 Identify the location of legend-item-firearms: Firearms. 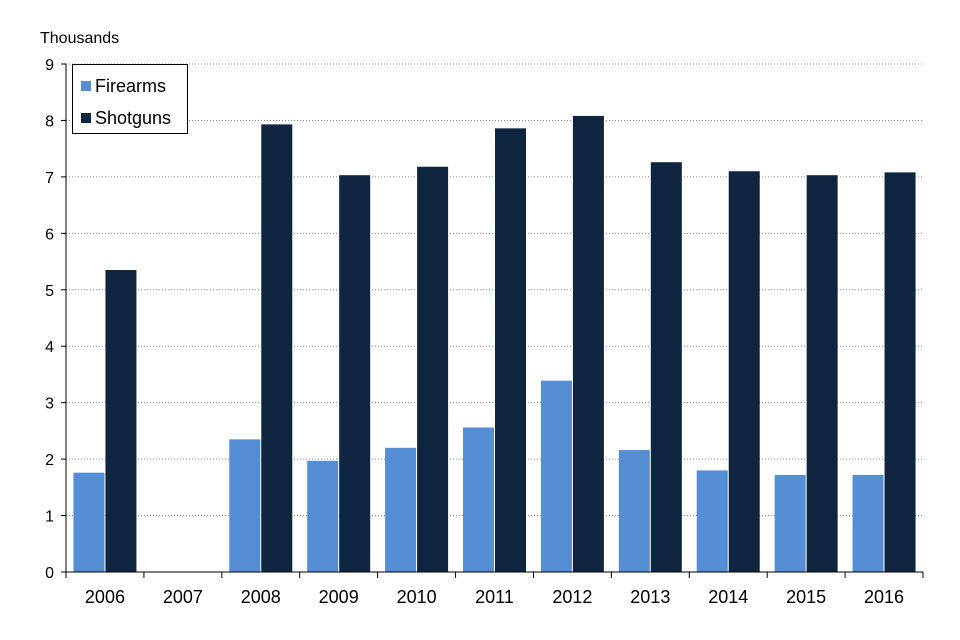
(123, 86).